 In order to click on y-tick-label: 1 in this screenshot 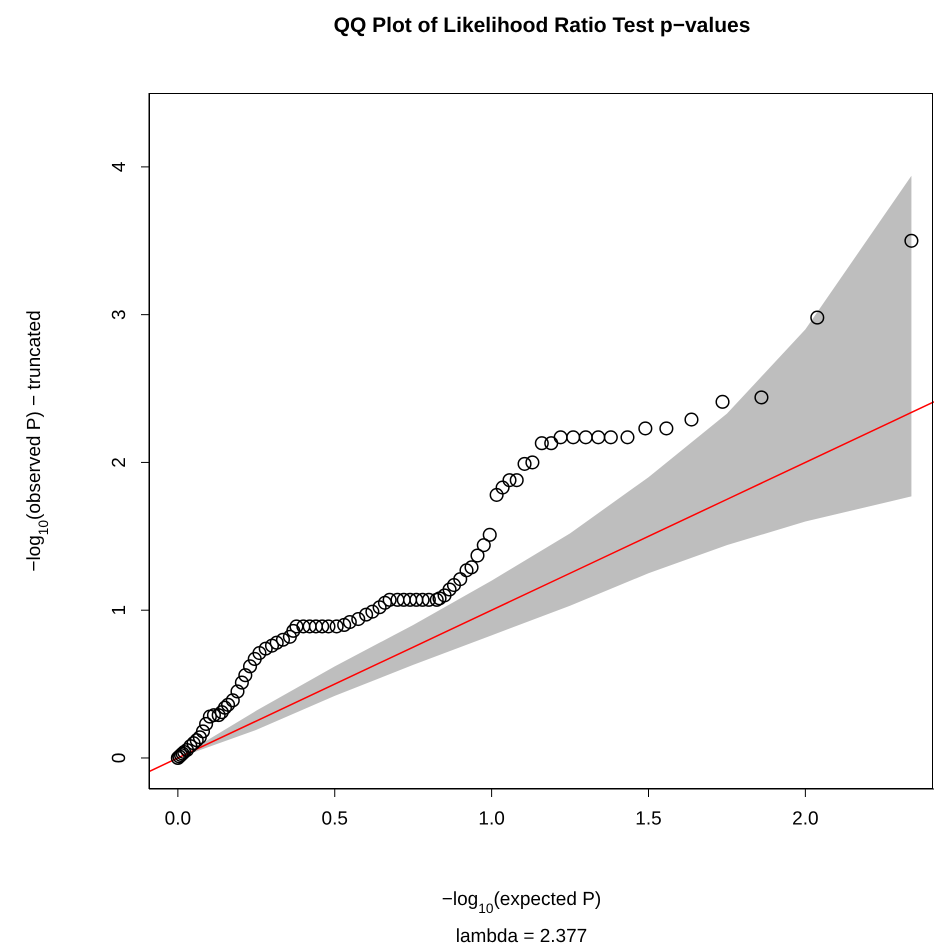, I will do `click(119, 610)`.